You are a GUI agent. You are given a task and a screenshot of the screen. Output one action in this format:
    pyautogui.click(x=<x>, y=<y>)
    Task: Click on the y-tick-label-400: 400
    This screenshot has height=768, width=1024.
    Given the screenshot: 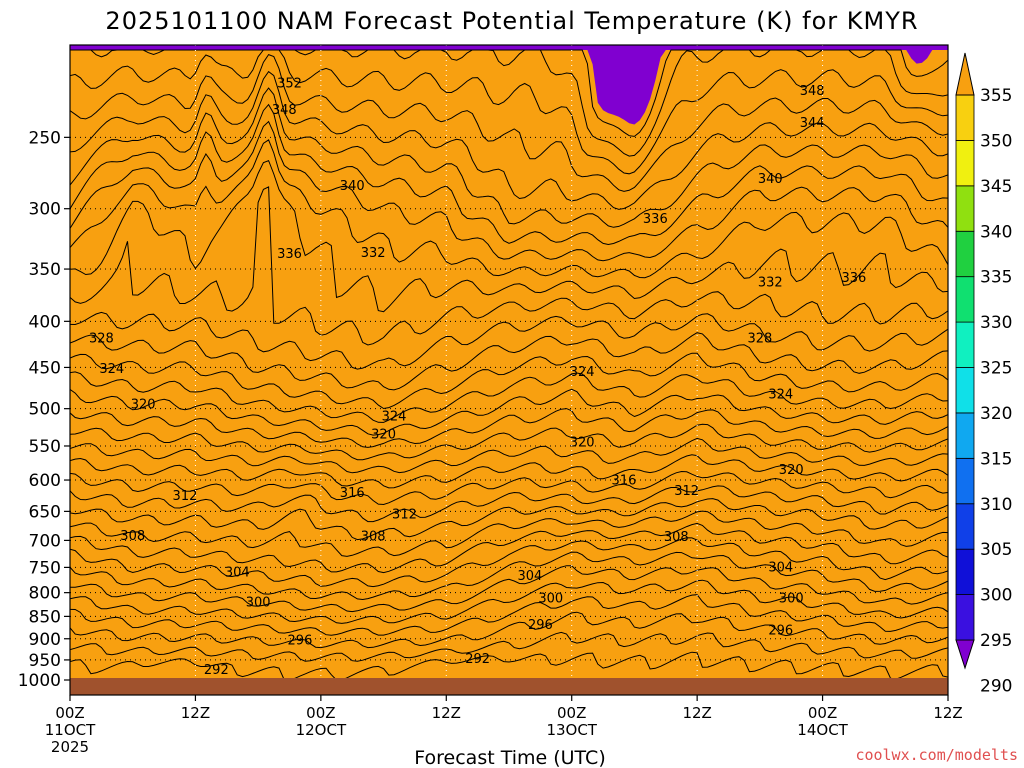 What is the action you would take?
    pyautogui.click(x=45, y=322)
    